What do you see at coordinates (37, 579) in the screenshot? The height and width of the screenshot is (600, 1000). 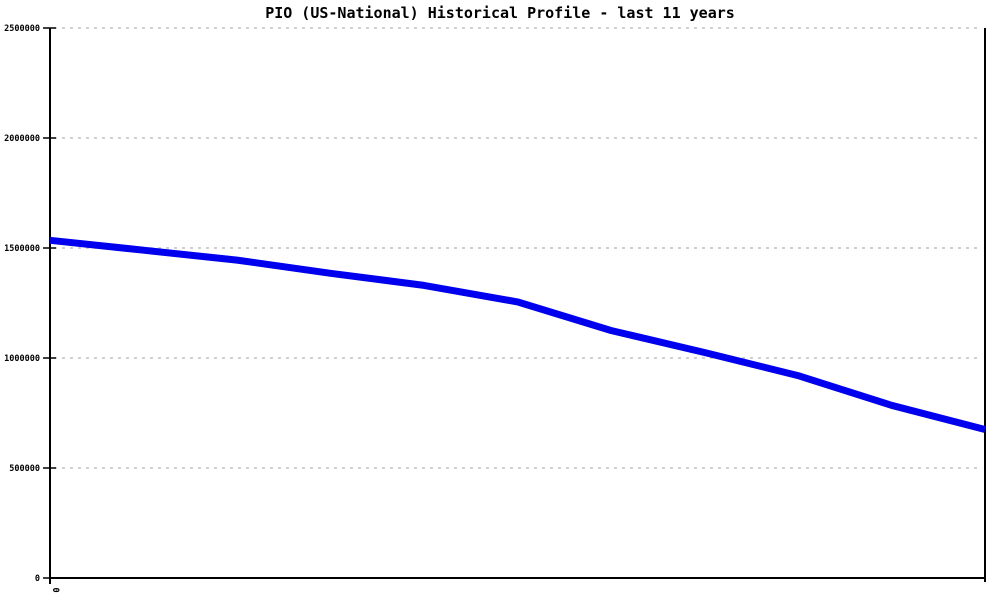 I see `y-tick-label: 0` at bounding box center [37, 579].